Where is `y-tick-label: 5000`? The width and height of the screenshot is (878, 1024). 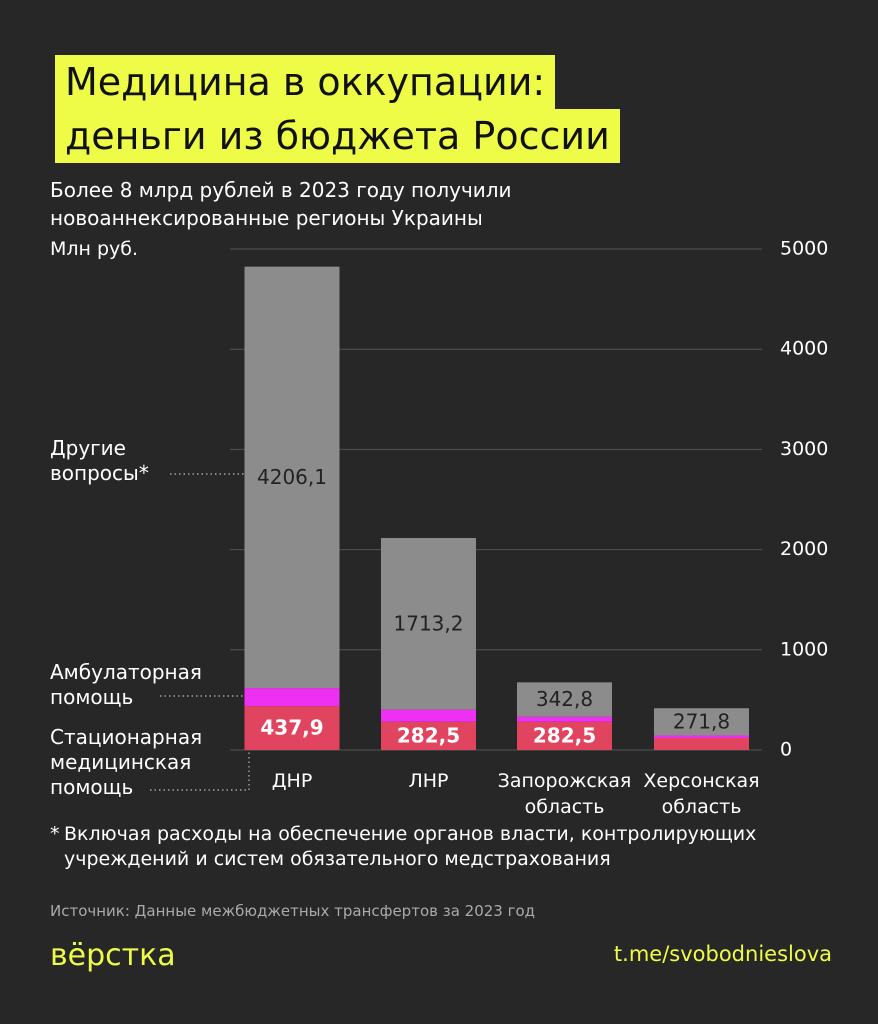
y-tick-label: 5000 is located at coordinates (804, 249).